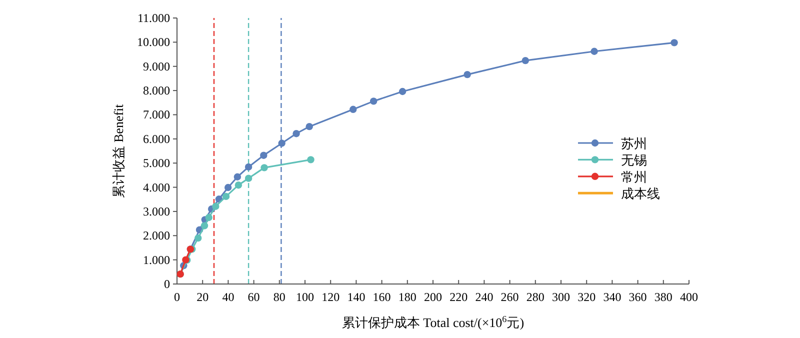  What do you see at coordinates (356, 297) in the screenshot?
I see `x-tick-label: 140` at bounding box center [356, 297].